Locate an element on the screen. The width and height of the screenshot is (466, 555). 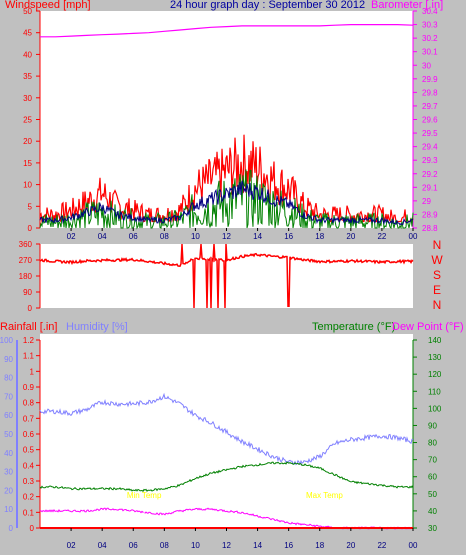
lower-x-tick-label: 06 is located at coordinates (133, 545).